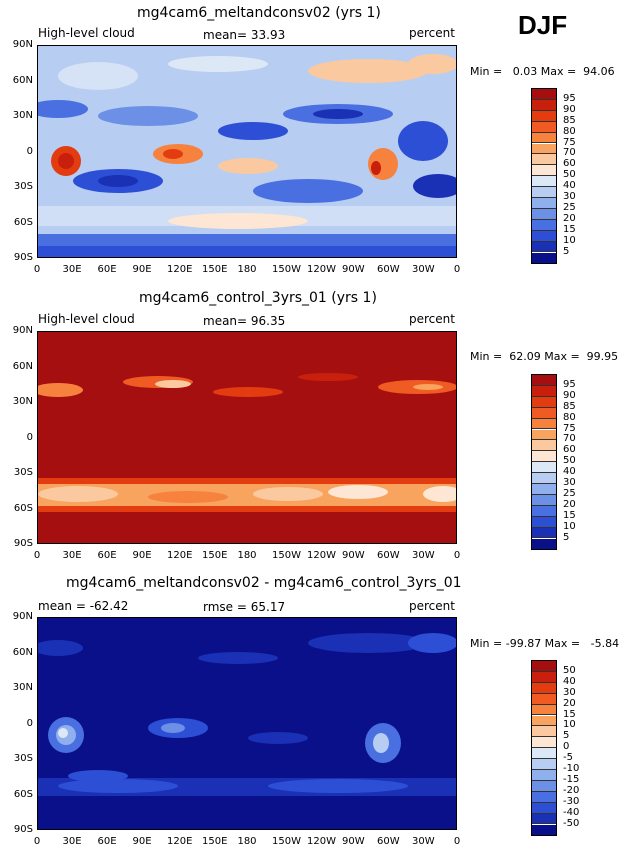 The width and height of the screenshot is (644, 856). I want to click on panel-1-lon-label: 60E, so click(107, 269).